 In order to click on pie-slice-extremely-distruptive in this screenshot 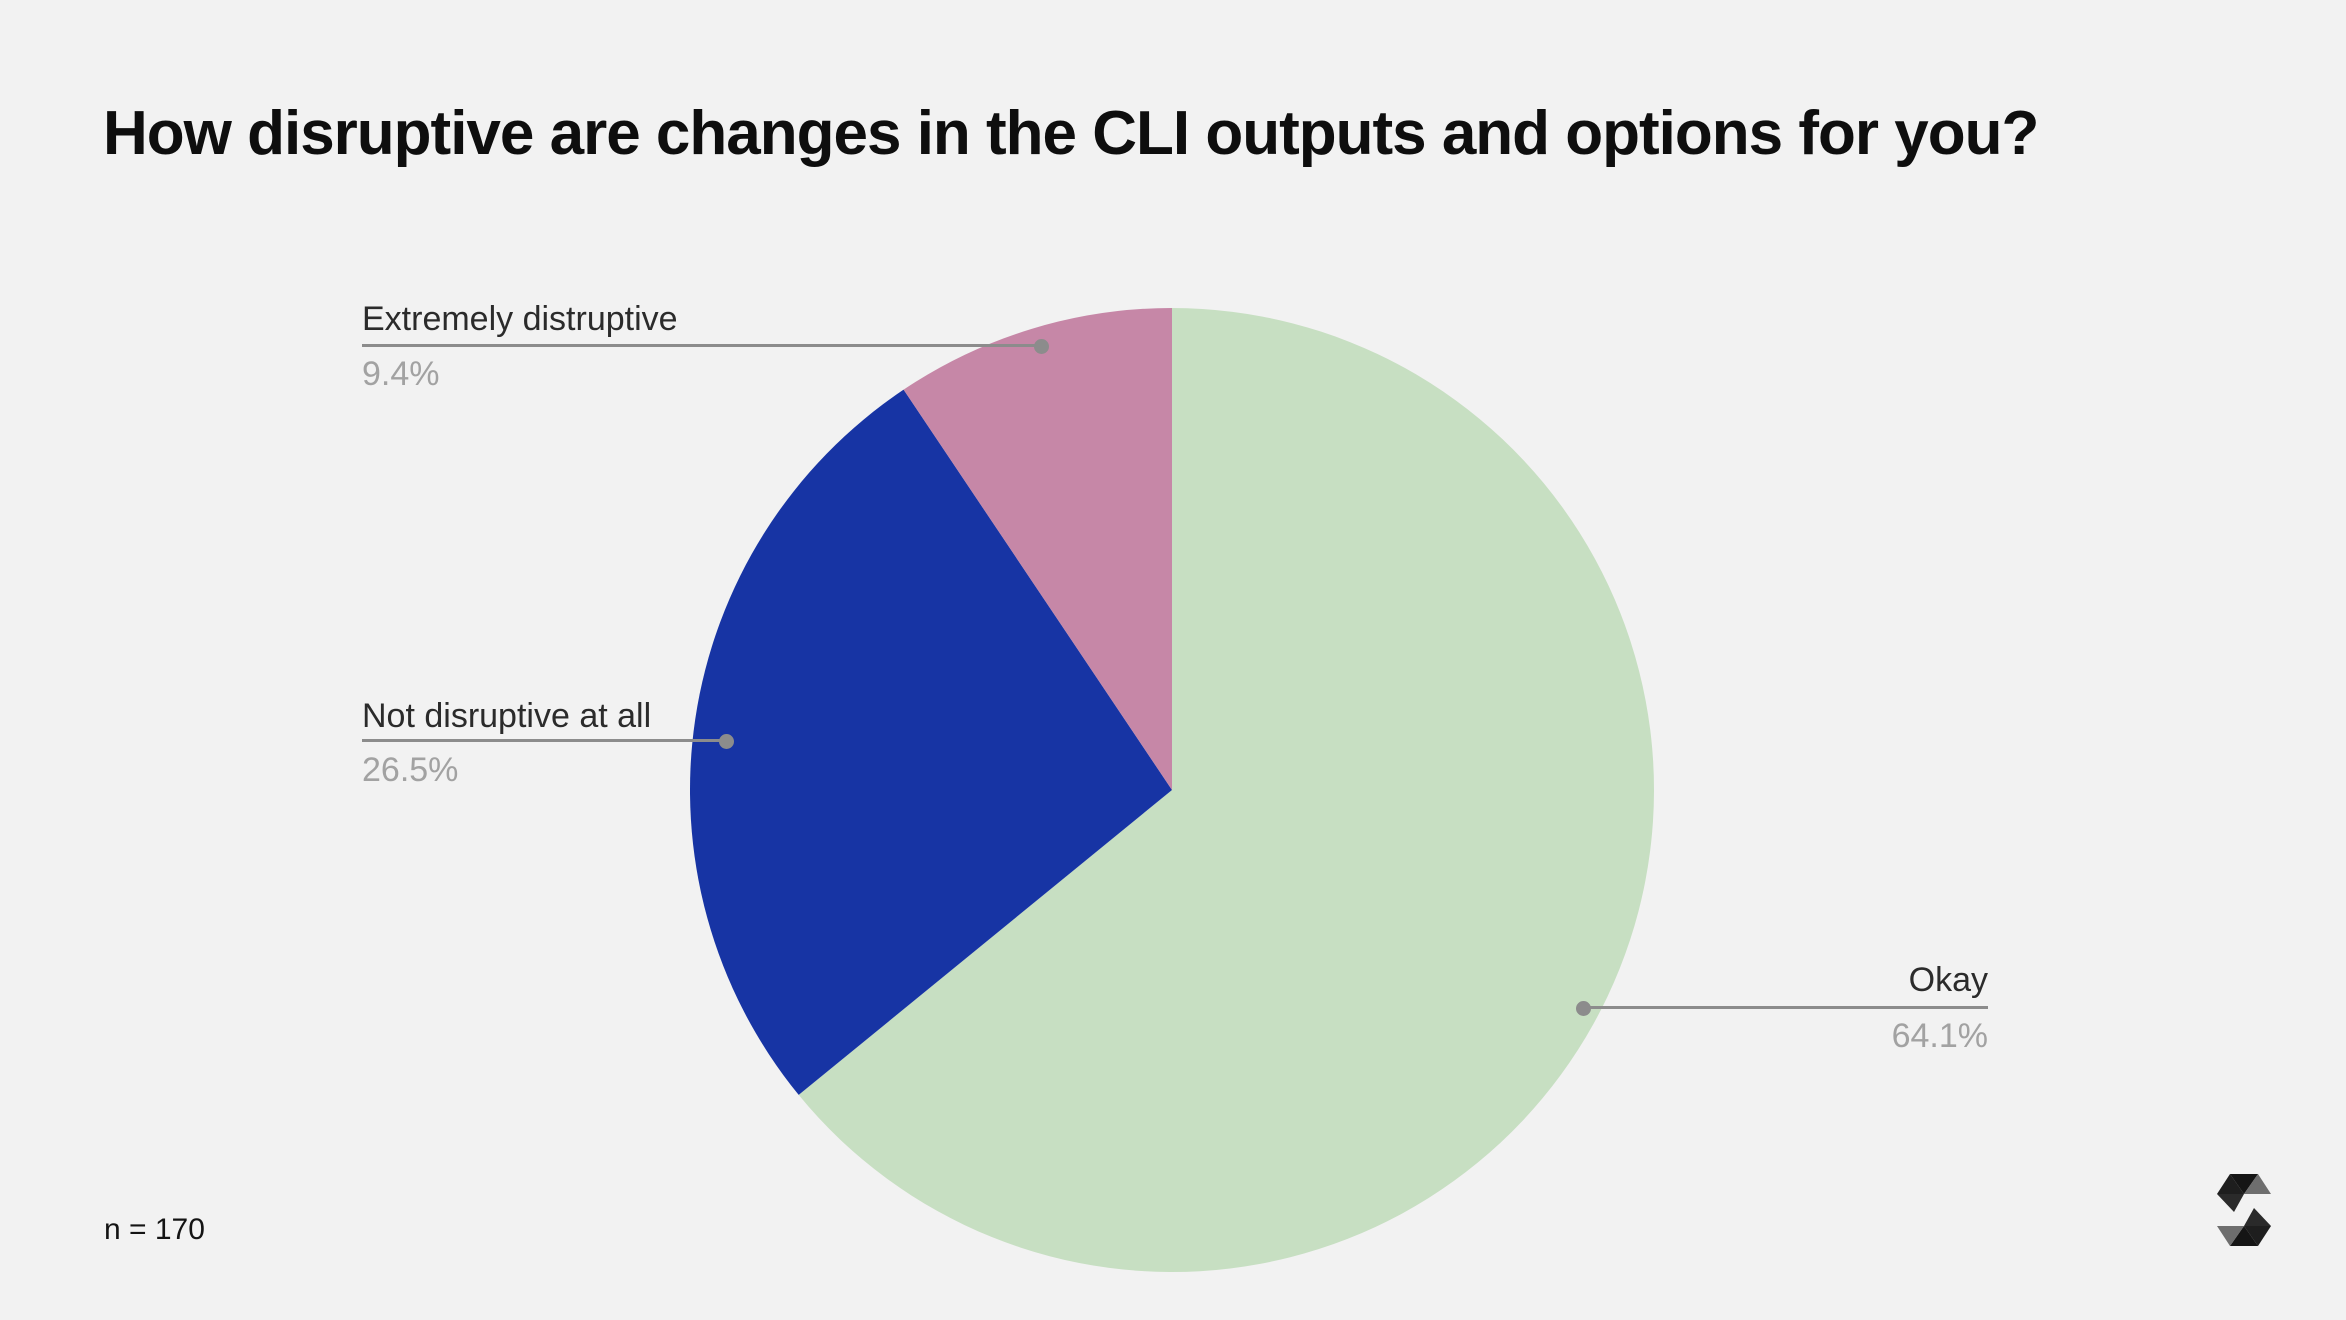, I will do `click(1037, 549)`.